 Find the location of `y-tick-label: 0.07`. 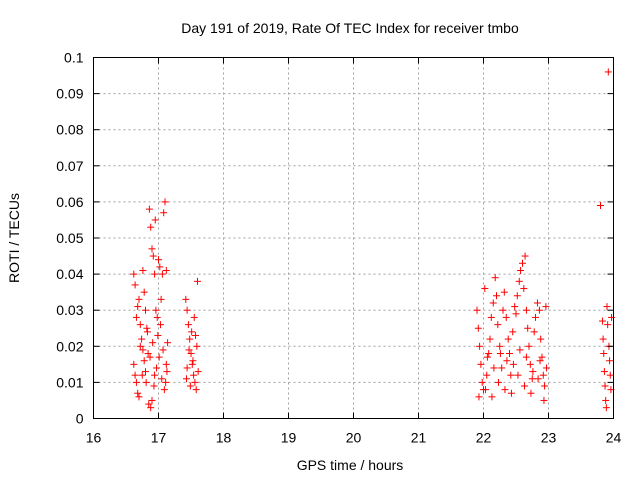

y-tick-label: 0.07 is located at coordinates (69, 166).